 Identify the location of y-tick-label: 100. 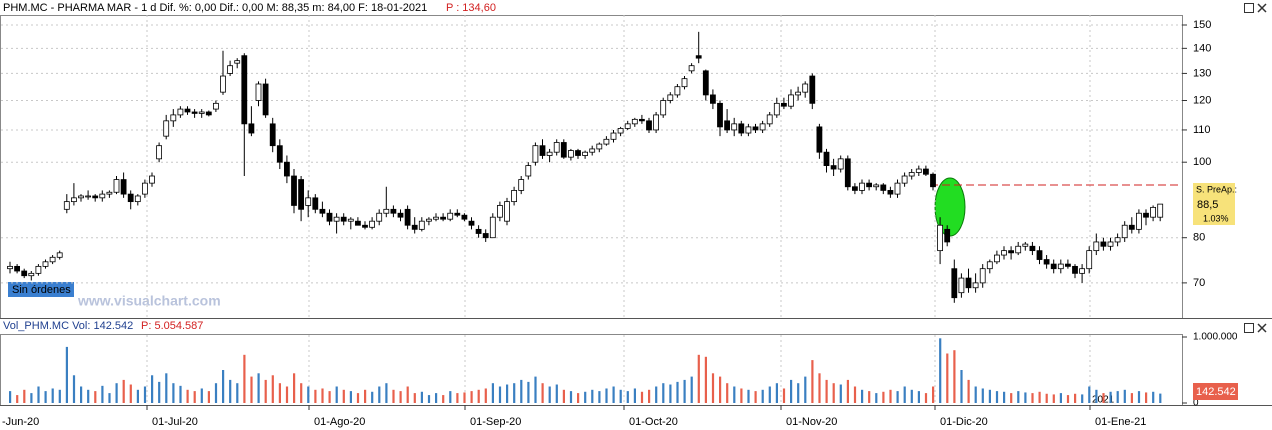
(1202, 162).